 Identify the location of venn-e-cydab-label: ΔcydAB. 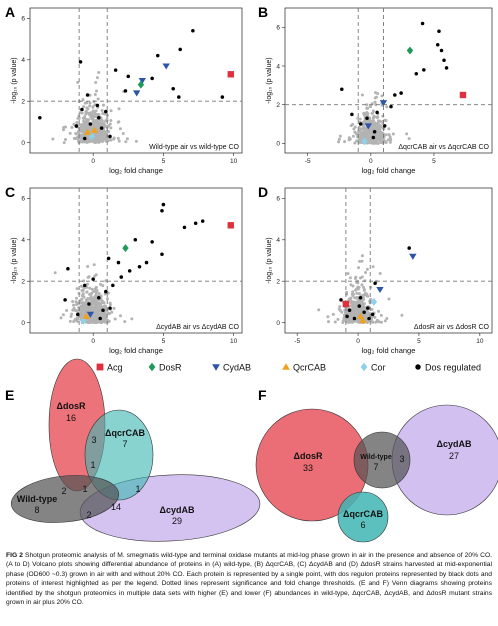
(177, 510).